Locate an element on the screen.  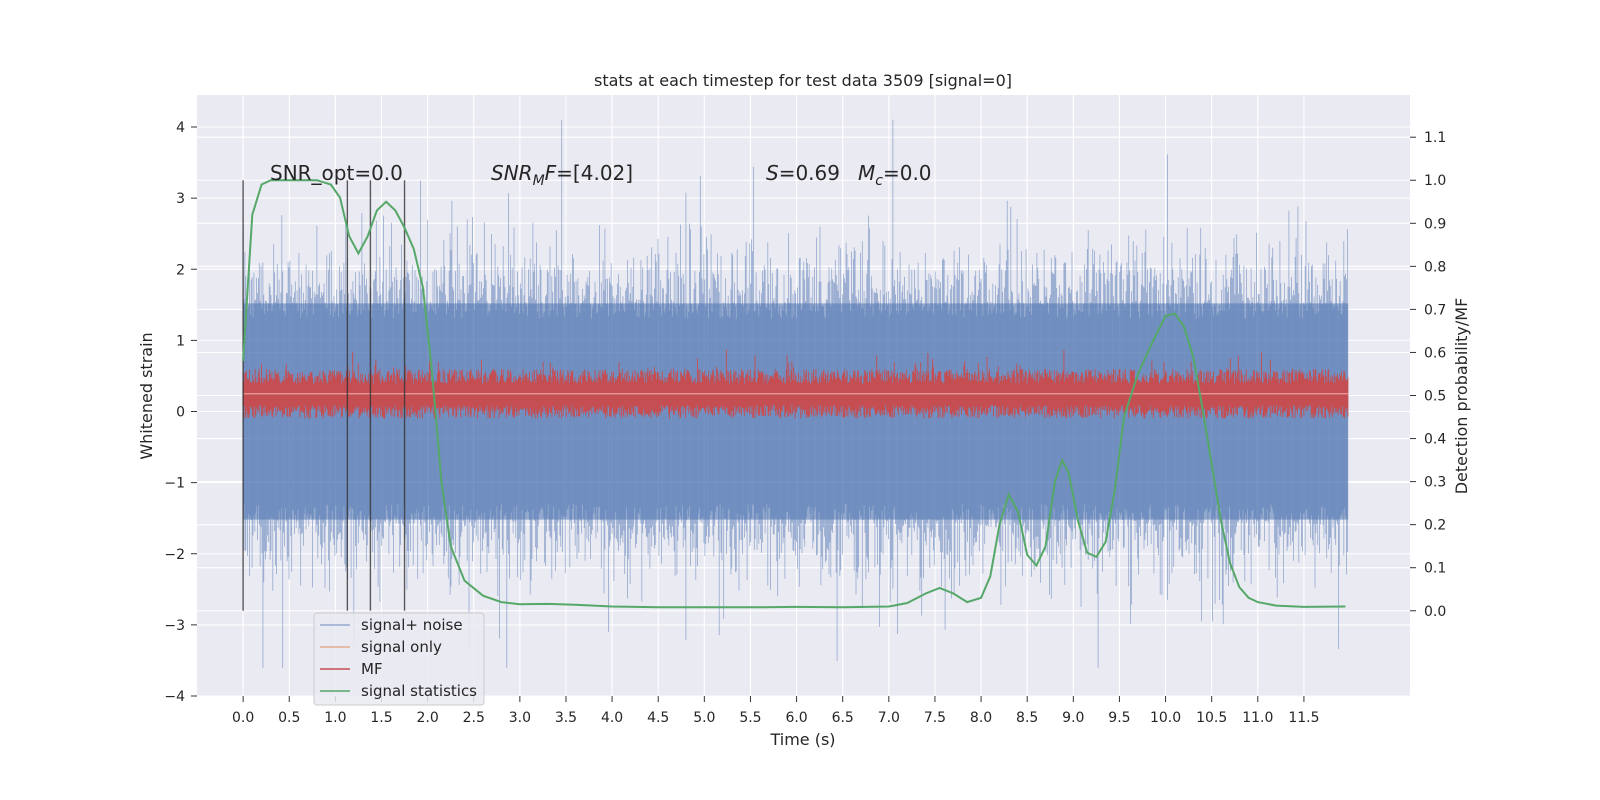
legend-label-signal-only: signal only is located at coordinates (401, 647).